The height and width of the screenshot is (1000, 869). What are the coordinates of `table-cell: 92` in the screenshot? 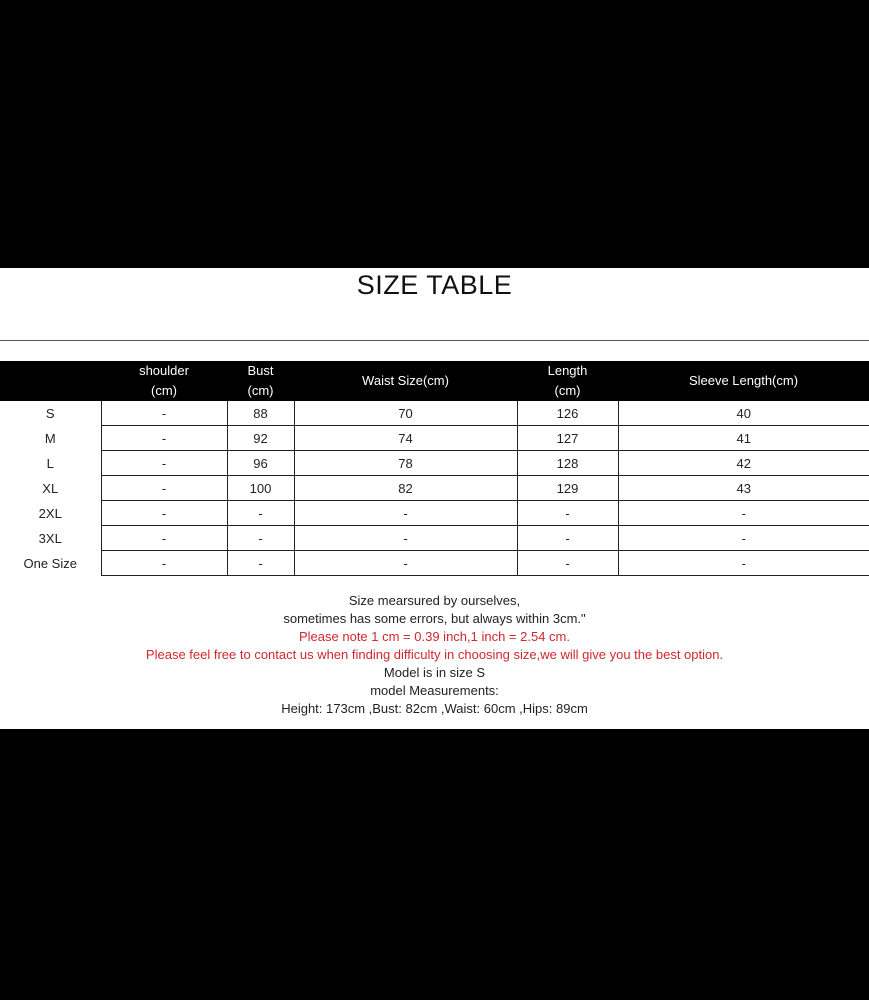 It's located at (260, 438).